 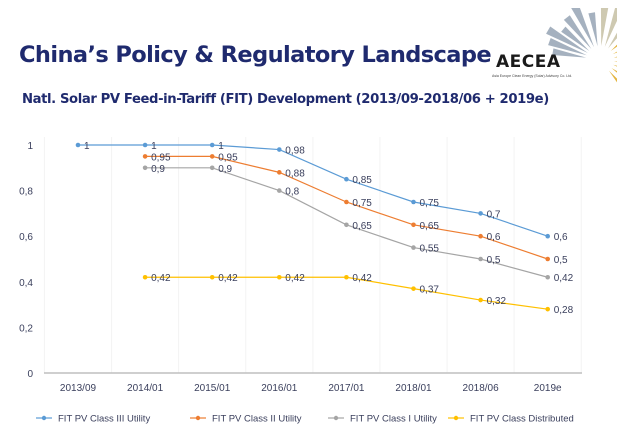 What do you see at coordinates (228, 157) in the screenshot?
I see `data-label: 0,95` at bounding box center [228, 157].